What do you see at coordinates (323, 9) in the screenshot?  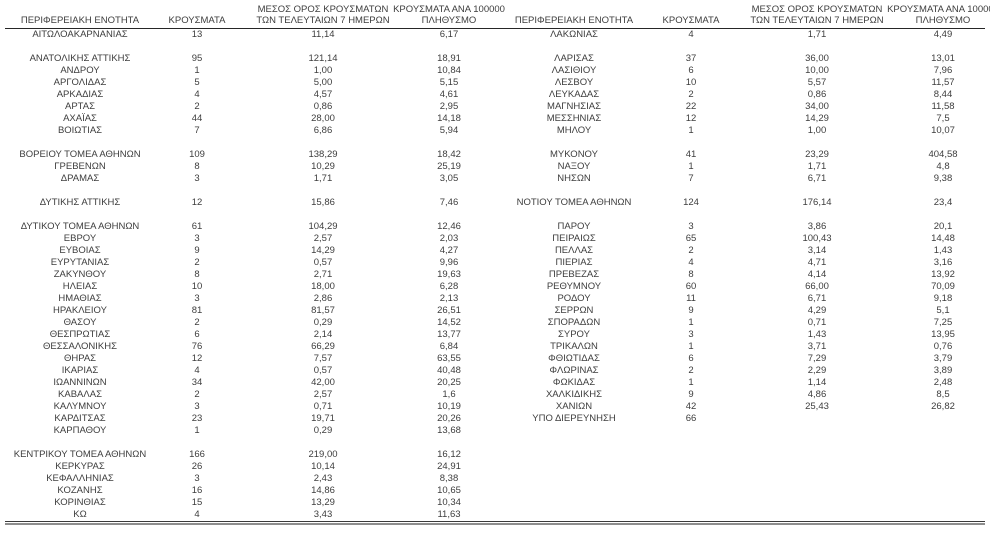 I see `column-header-avg7-line1: ΜΕΣΟΣ ΟΡΟΣ ΚΡΟΥΣΜΑΤΩΝ` at bounding box center [323, 9].